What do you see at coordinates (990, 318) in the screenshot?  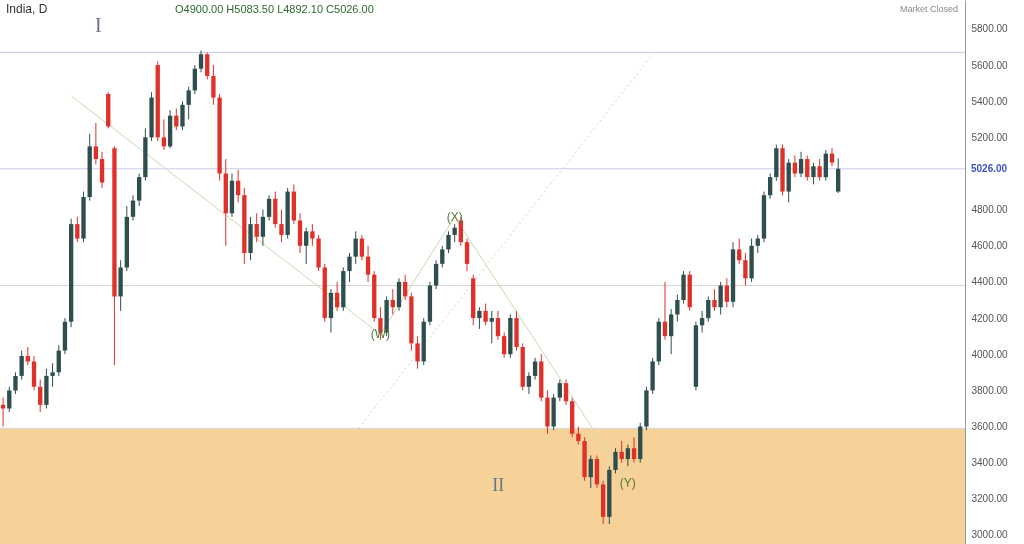 I see `y-tick-label: 4200.00` at bounding box center [990, 318].